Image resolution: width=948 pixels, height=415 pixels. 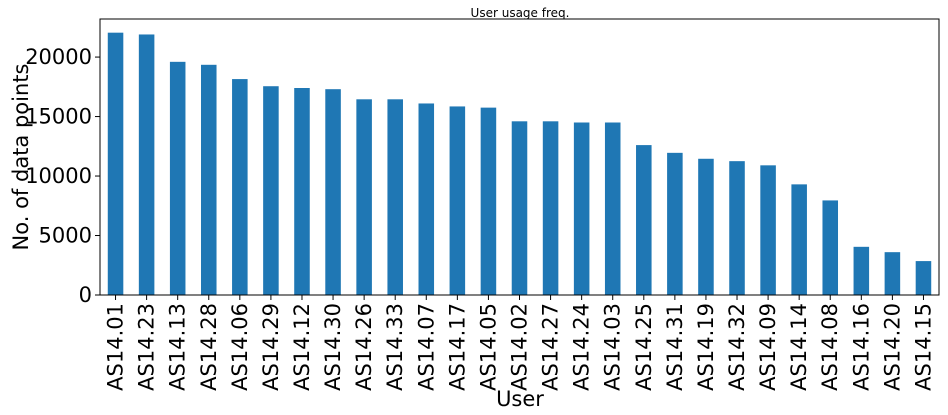 What do you see at coordinates (892, 273) in the screenshot?
I see `bar-AS14.20` at bounding box center [892, 273].